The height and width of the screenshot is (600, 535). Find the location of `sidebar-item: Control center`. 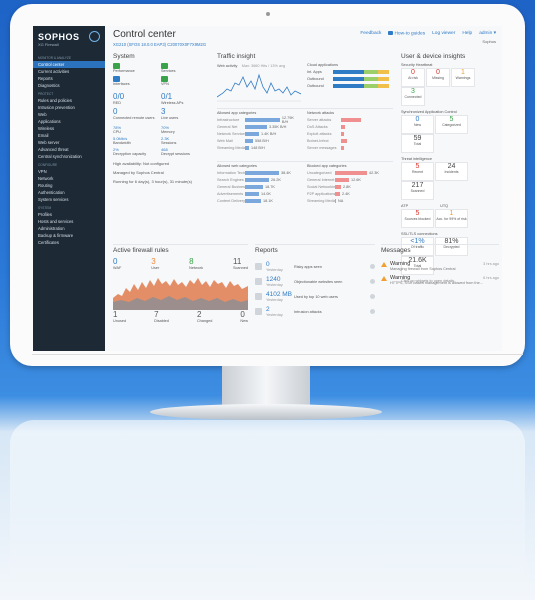

sidebar-item: Control center is located at coordinates (69, 64).